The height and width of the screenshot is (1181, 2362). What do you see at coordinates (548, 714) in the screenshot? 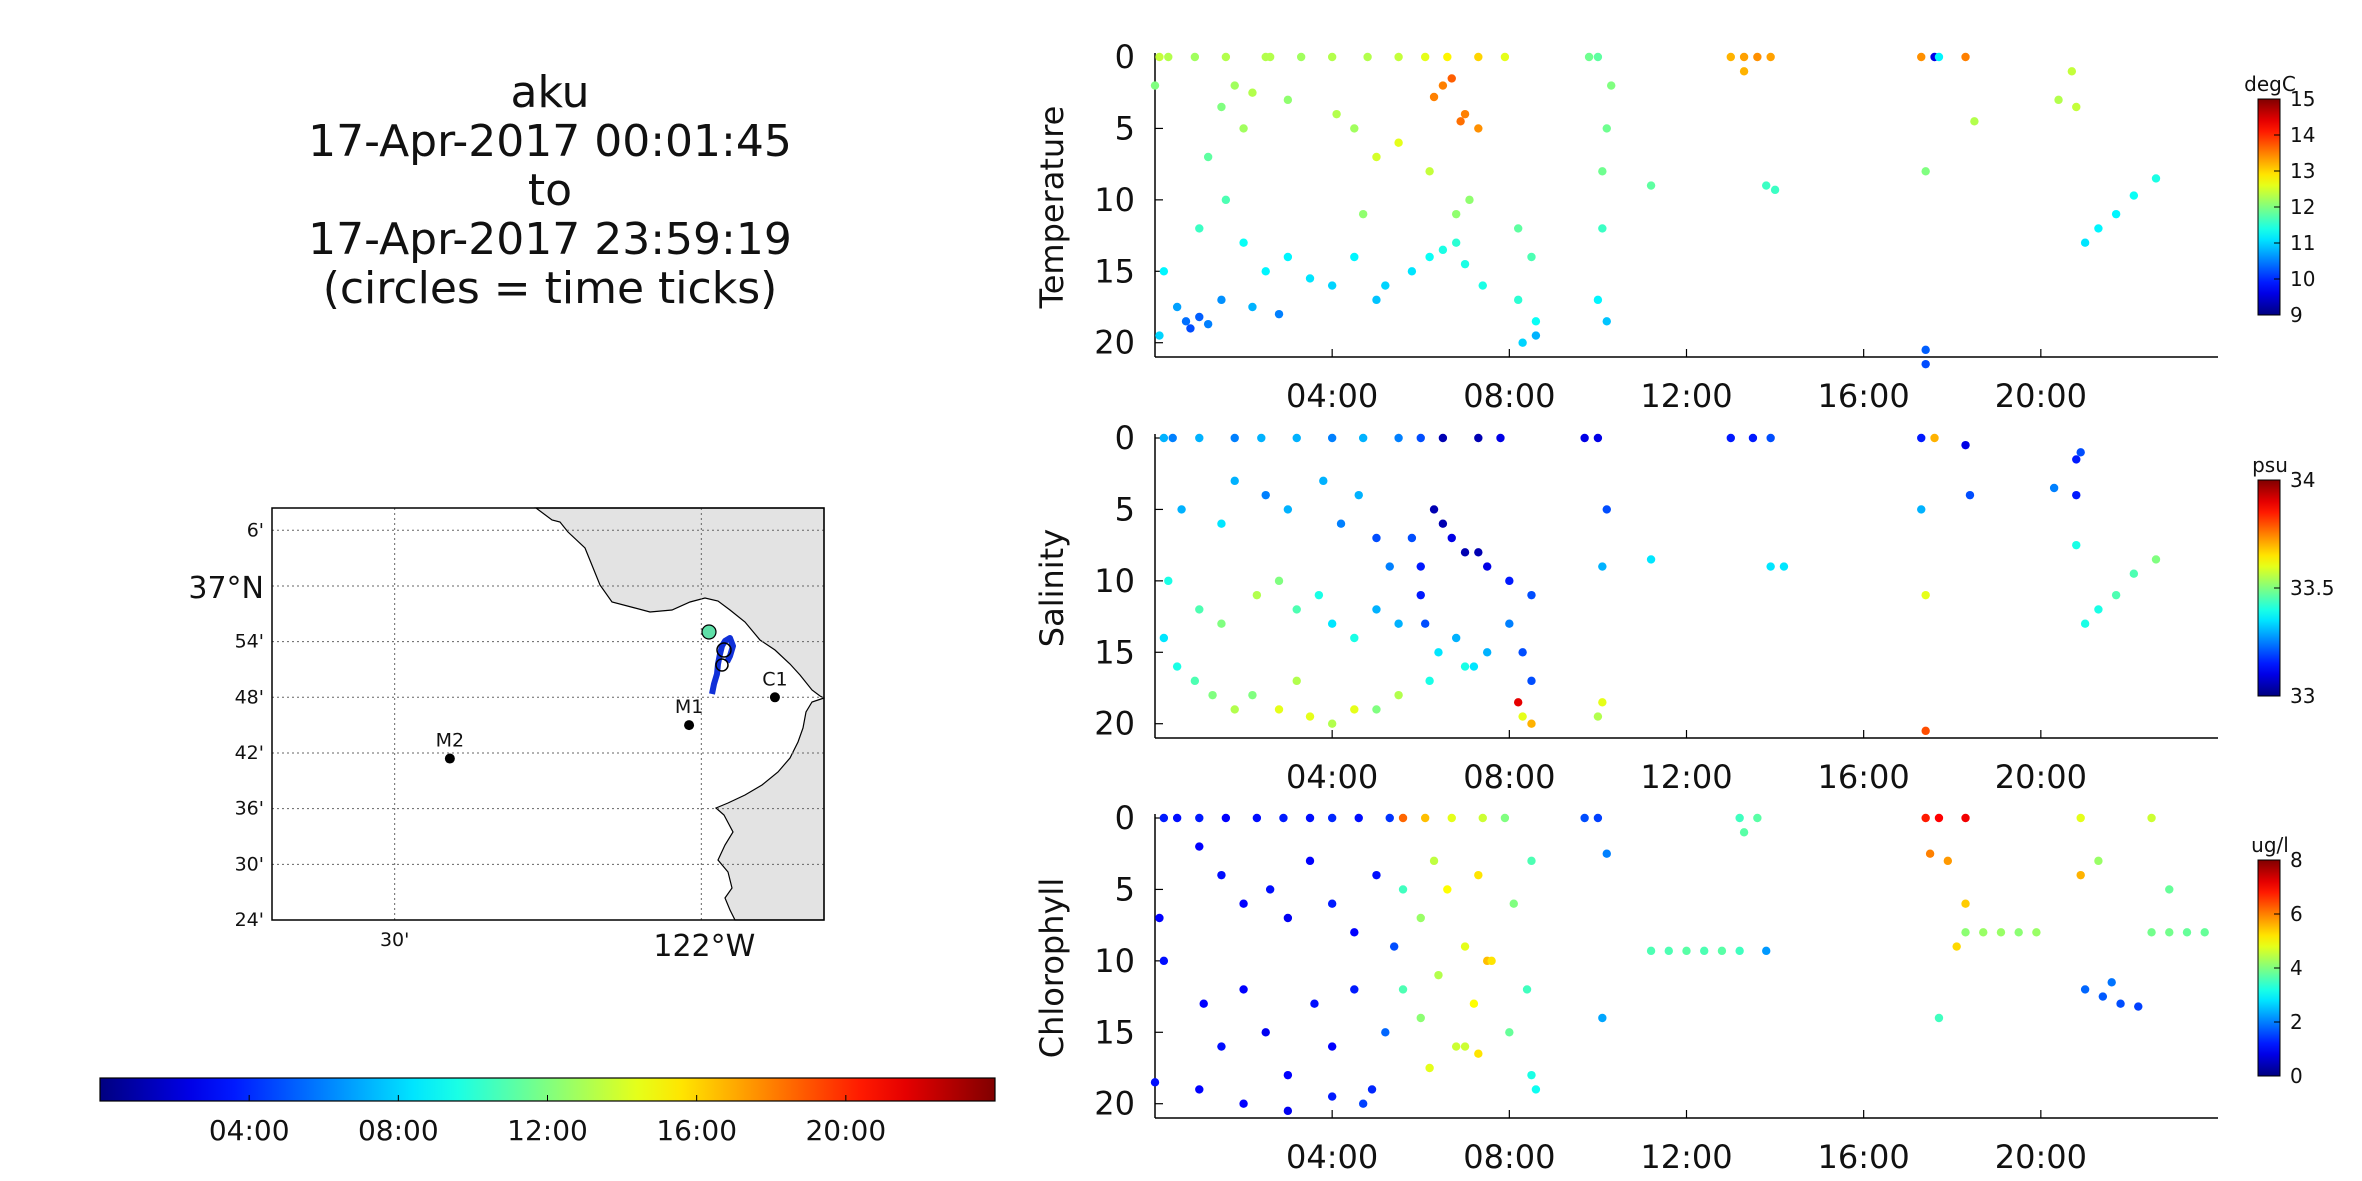
I see `map-frame` at bounding box center [548, 714].